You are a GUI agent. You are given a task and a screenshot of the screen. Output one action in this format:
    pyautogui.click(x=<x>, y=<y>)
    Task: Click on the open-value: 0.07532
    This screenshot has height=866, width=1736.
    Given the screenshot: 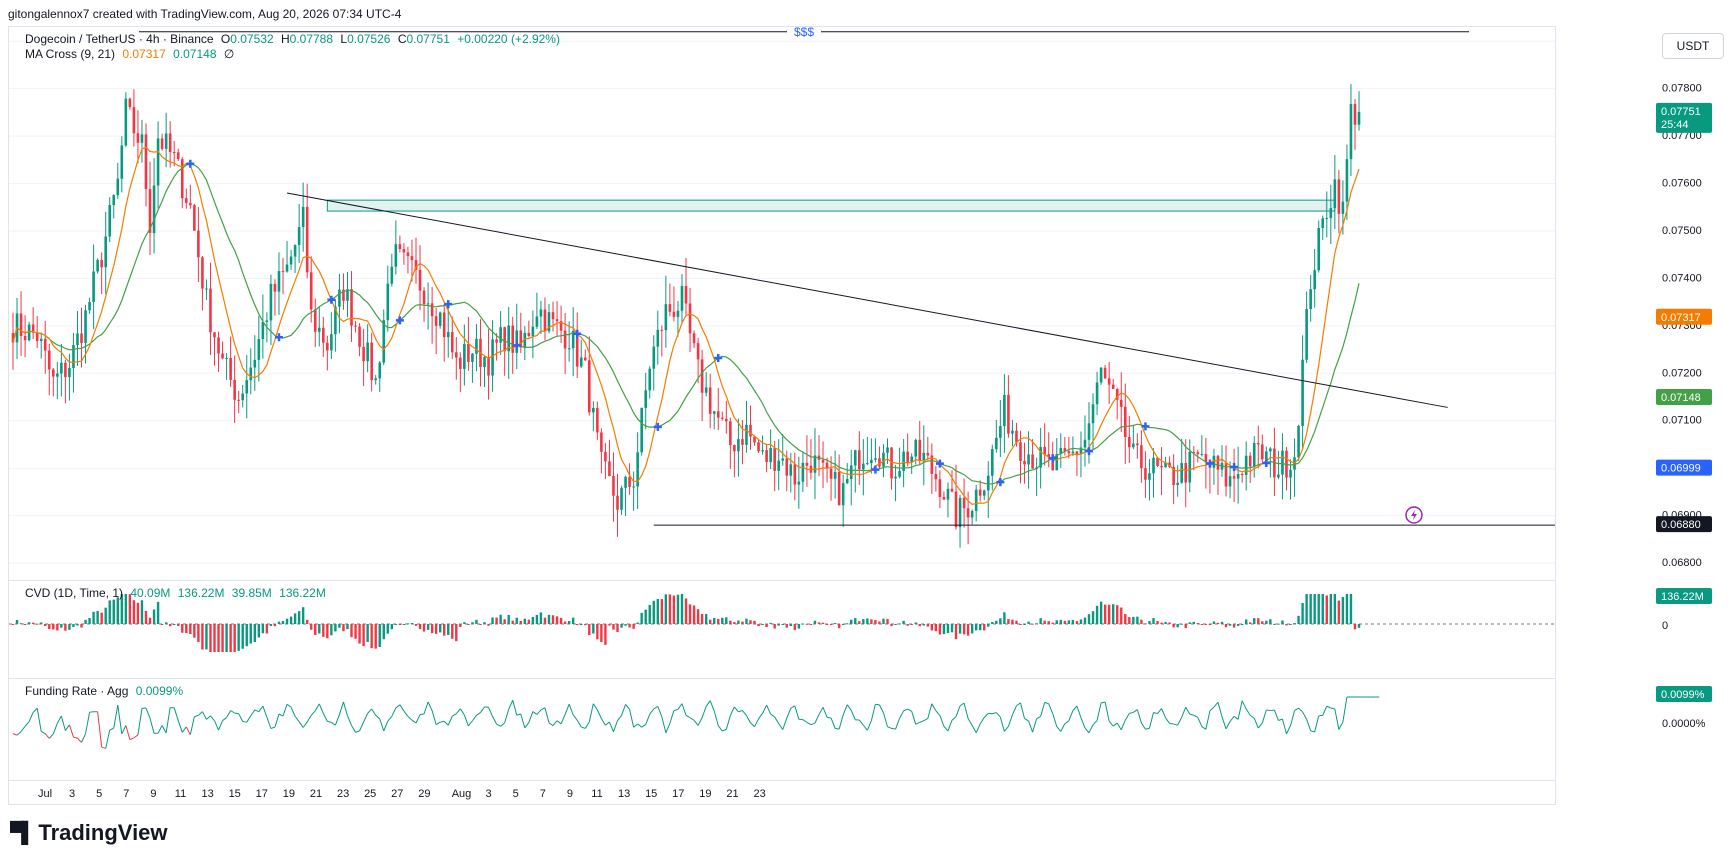 What is the action you would take?
    pyautogui.click(x=252, y=39)
    